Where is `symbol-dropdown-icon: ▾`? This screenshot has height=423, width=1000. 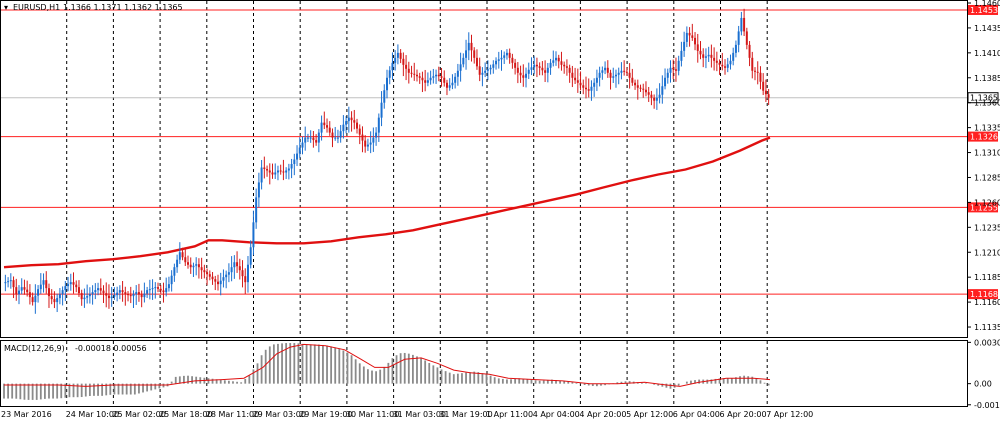 symbol-dropdown-icon: ▾ is located at coordinates (6, 7).